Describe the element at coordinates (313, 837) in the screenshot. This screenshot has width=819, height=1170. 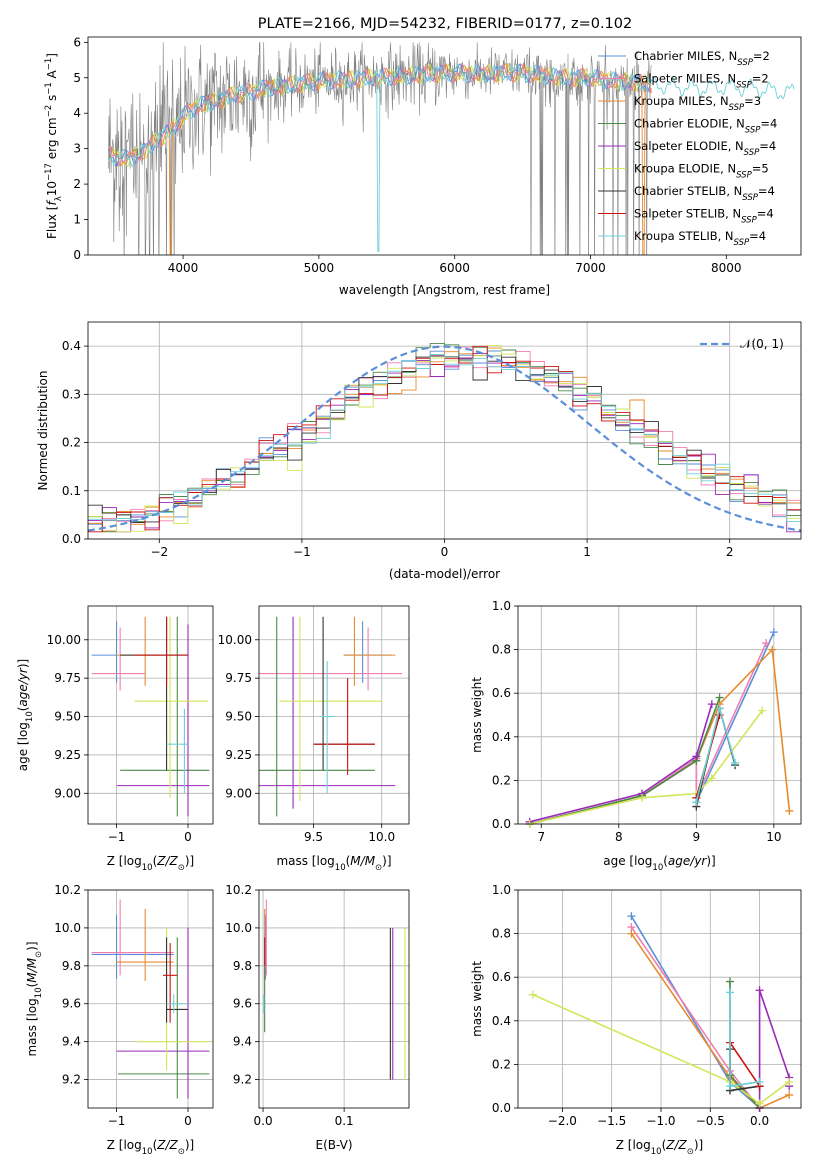
I see `x-tick-label: 9.5` at that location.